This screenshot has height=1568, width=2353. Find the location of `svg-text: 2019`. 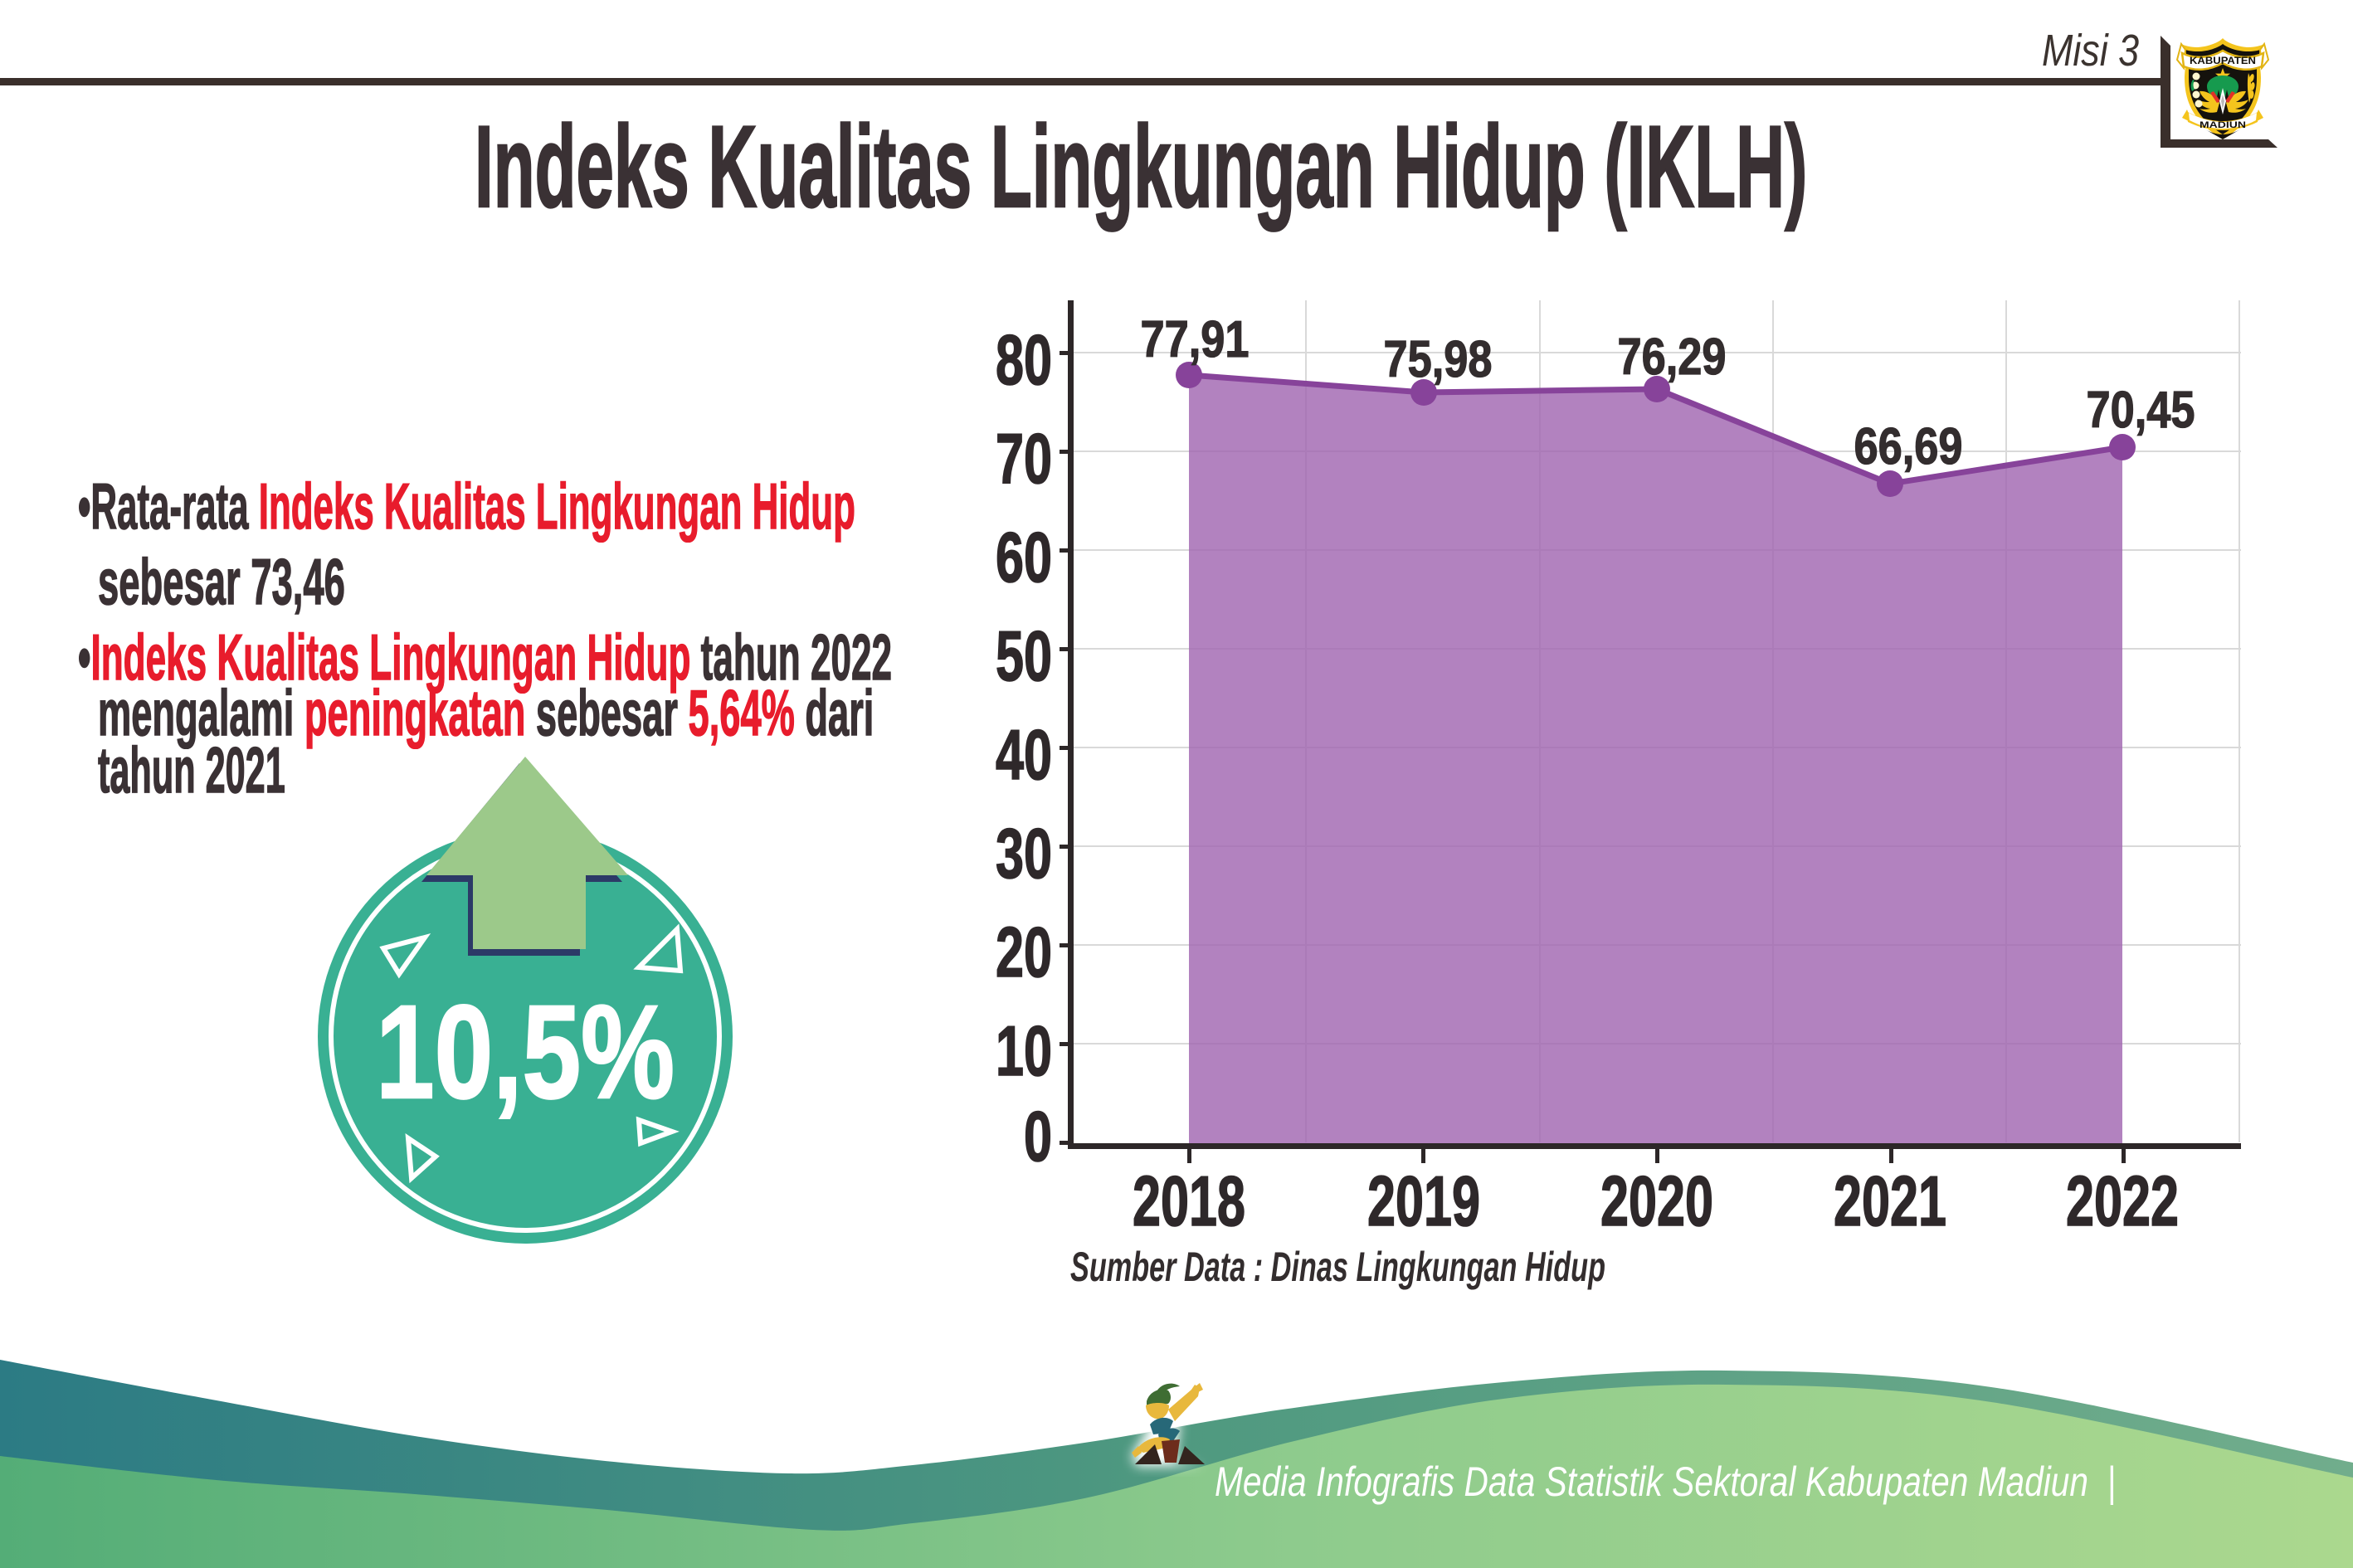

svg-text: 2019 is located at coordinates (1423, 1201).